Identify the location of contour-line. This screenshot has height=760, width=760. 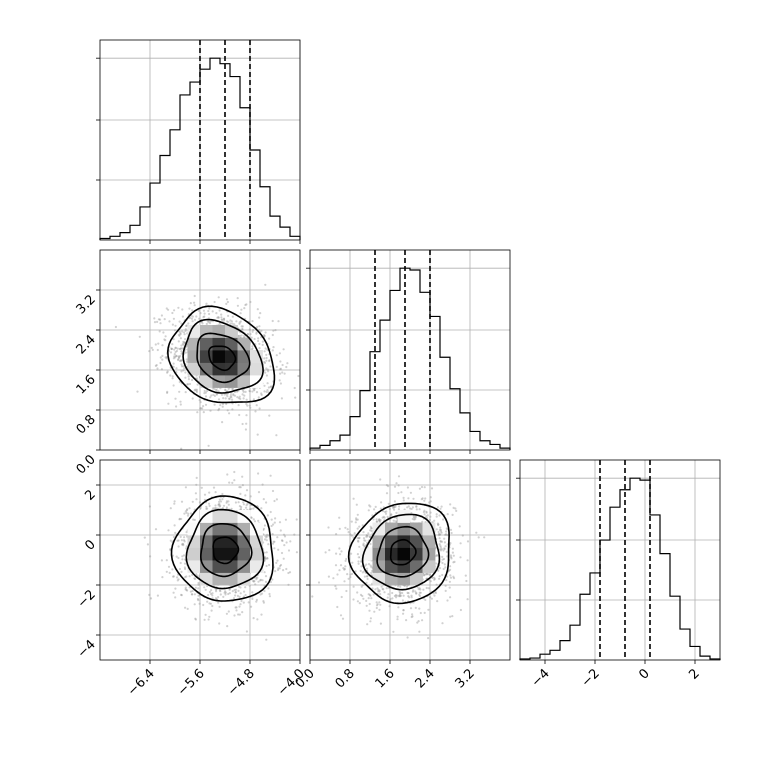
(222, 358).